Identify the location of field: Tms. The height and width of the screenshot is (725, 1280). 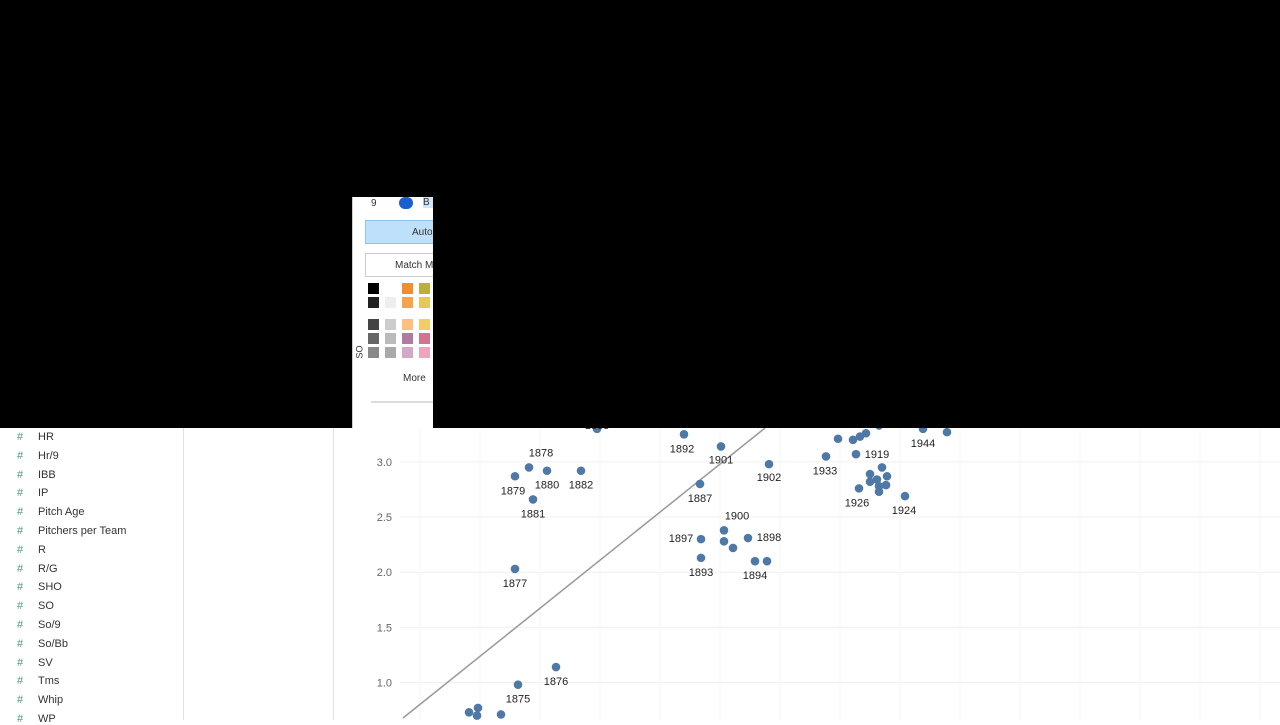
(49, 681).